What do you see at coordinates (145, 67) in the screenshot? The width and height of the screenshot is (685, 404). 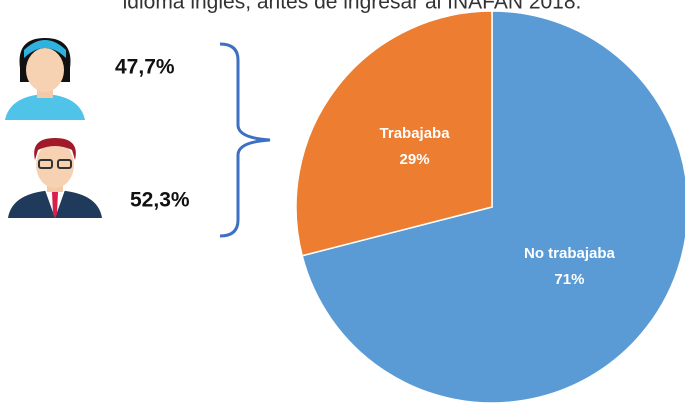 I see `annotation: 47,7%` at bounding box center [145, 67].